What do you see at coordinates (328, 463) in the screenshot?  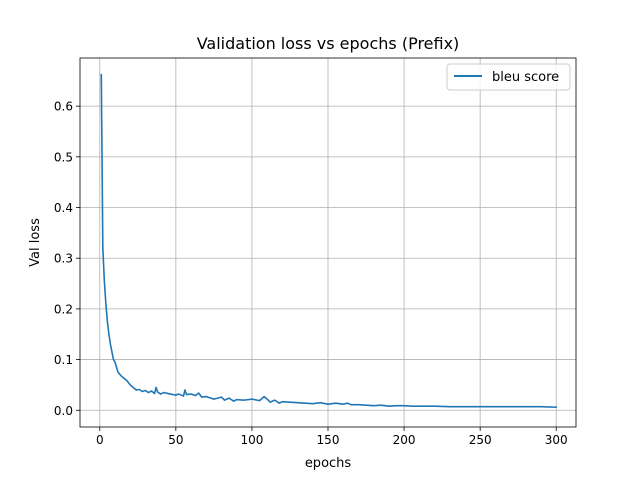 I see `x-axis-label: epochs` at bounding box center [328, 463].